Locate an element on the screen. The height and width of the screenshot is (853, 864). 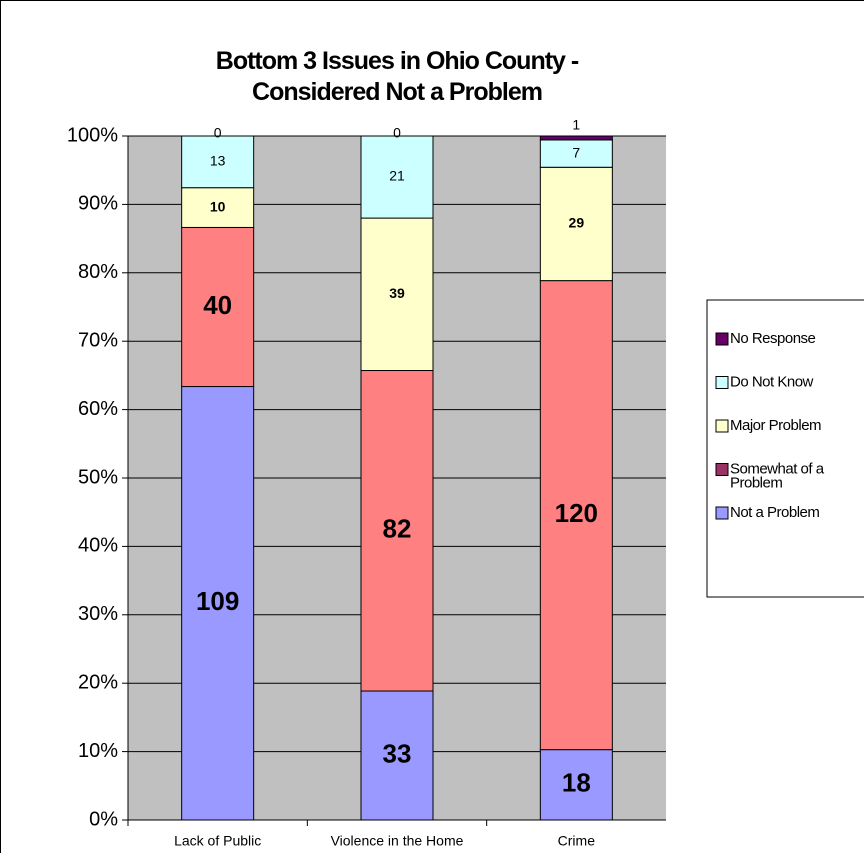
data-label: 40 is located at coordinates (217, 305).